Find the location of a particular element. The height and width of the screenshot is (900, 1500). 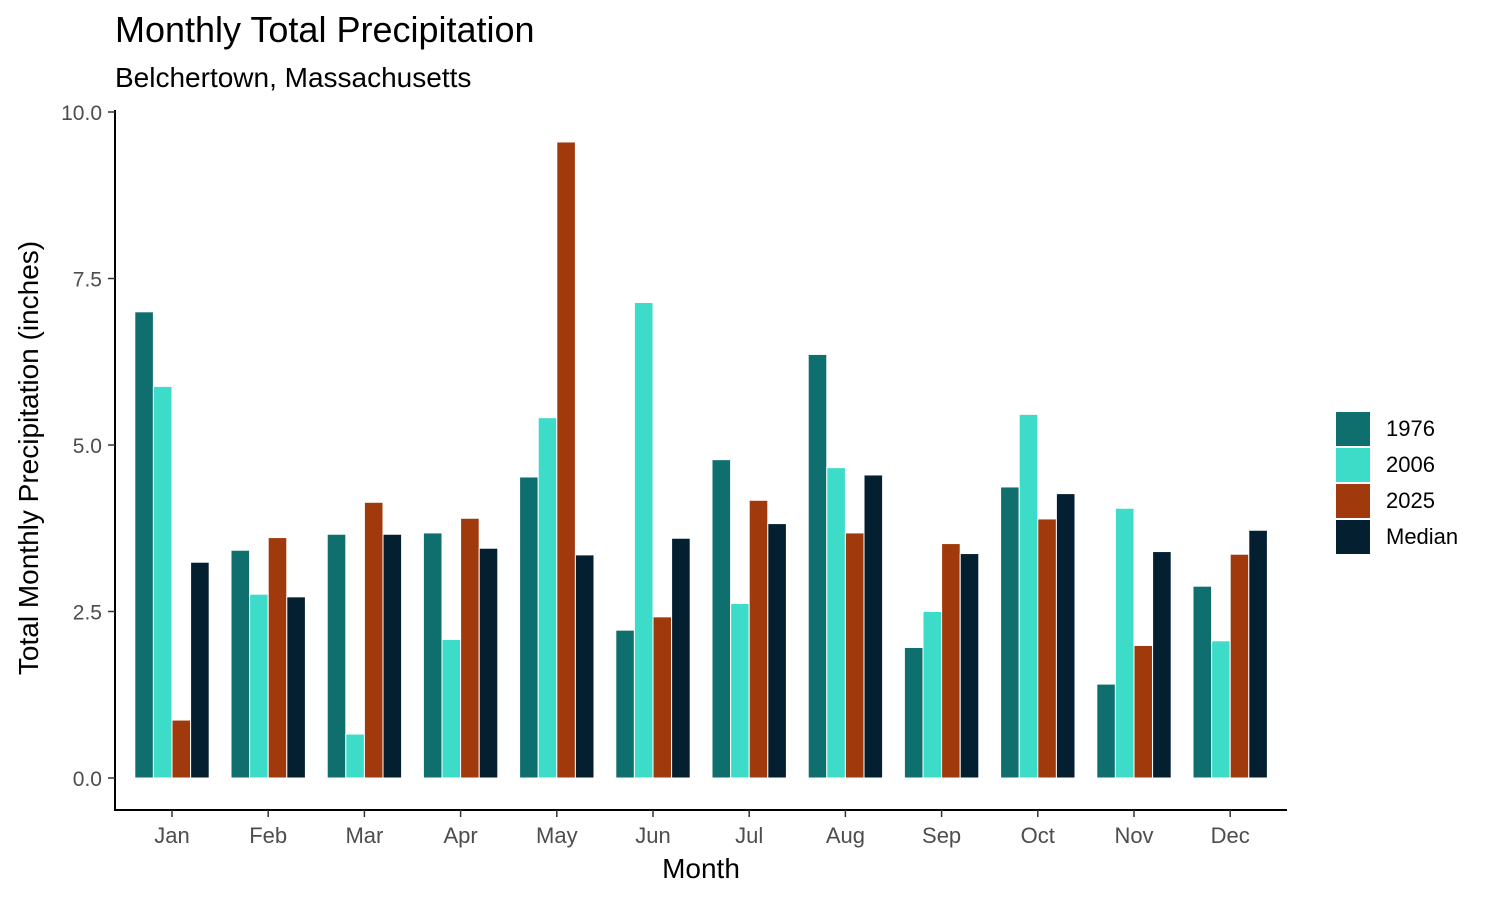

legend-item-1976: 1976 is located at coordinates (1397, 429).